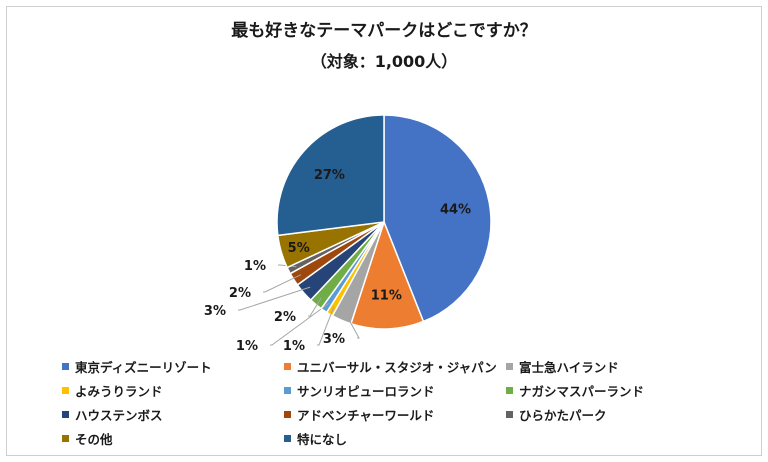  I want to click on legend-item: ユニバーサル・スタジオ・ジャパン, so click(395, 366).